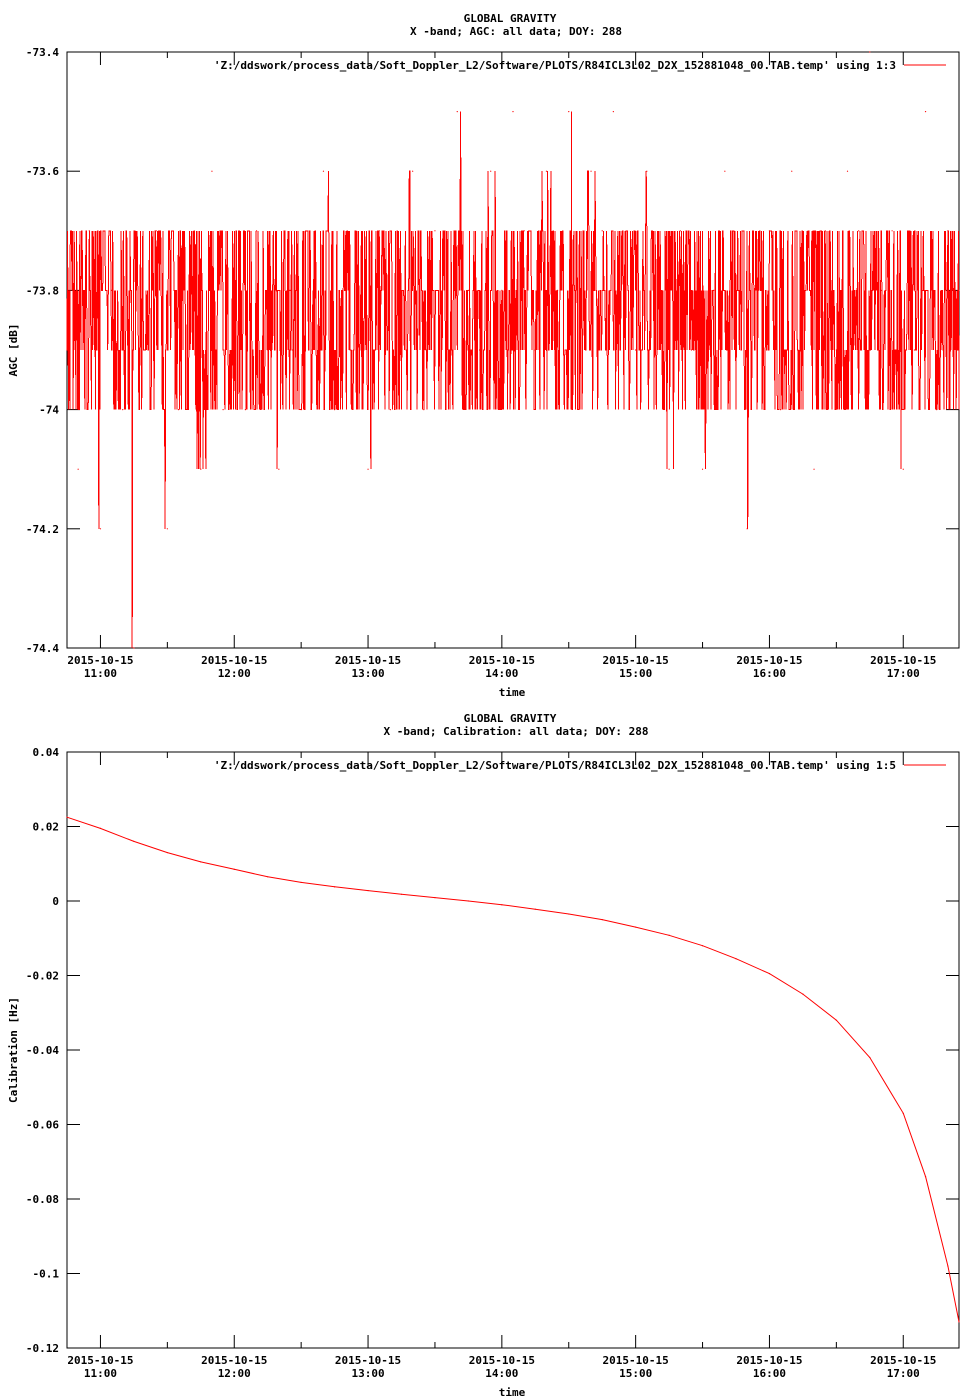 This screenshot has height=1400, width=980. I want to click on y-tick-label: -74, so click(49, 410).